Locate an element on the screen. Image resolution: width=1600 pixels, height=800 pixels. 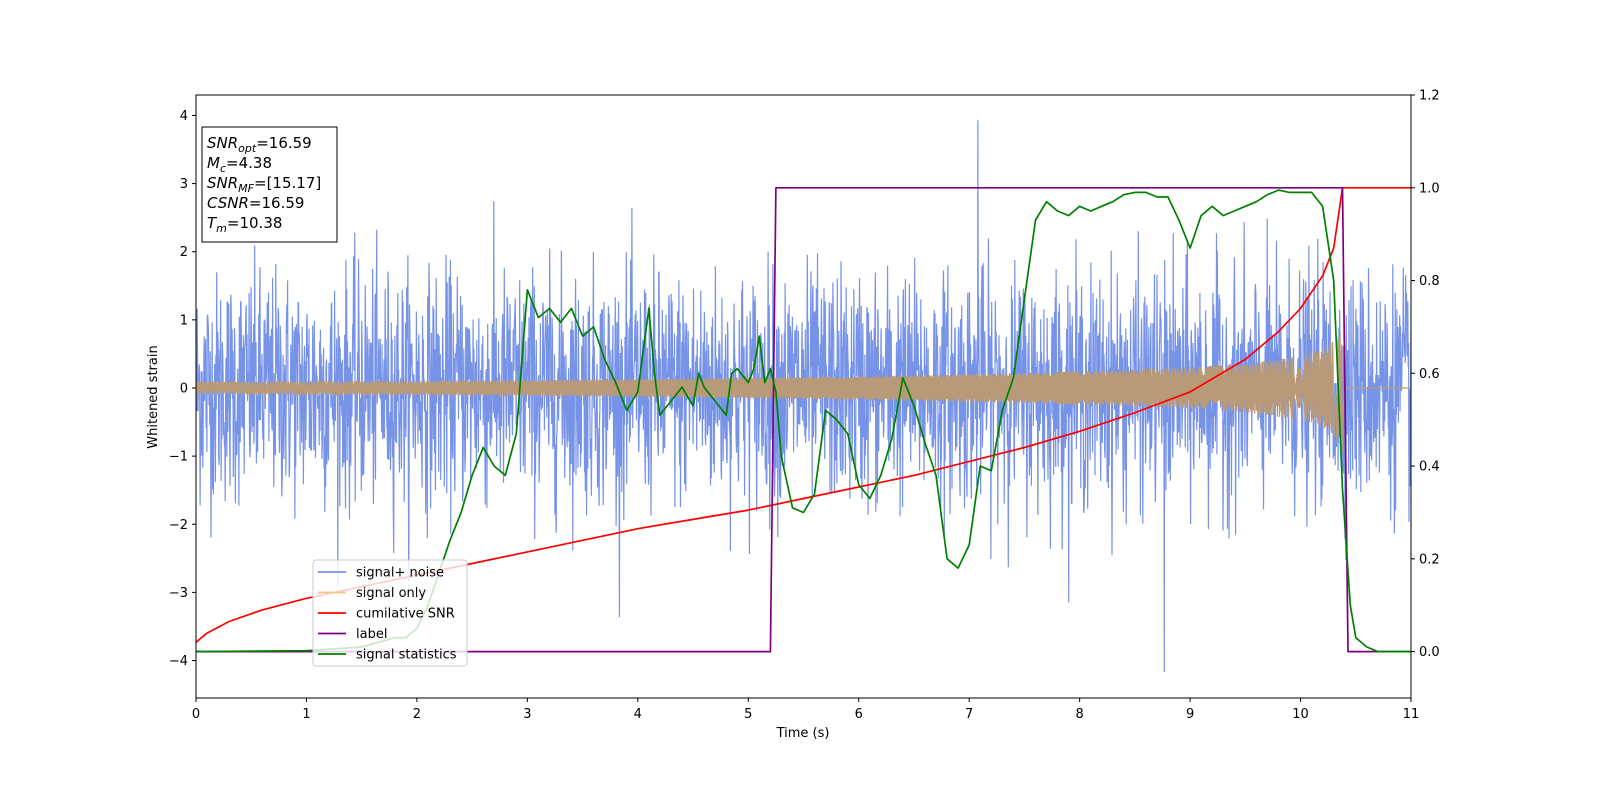
legend-frame is located at coordinates (390, 613).